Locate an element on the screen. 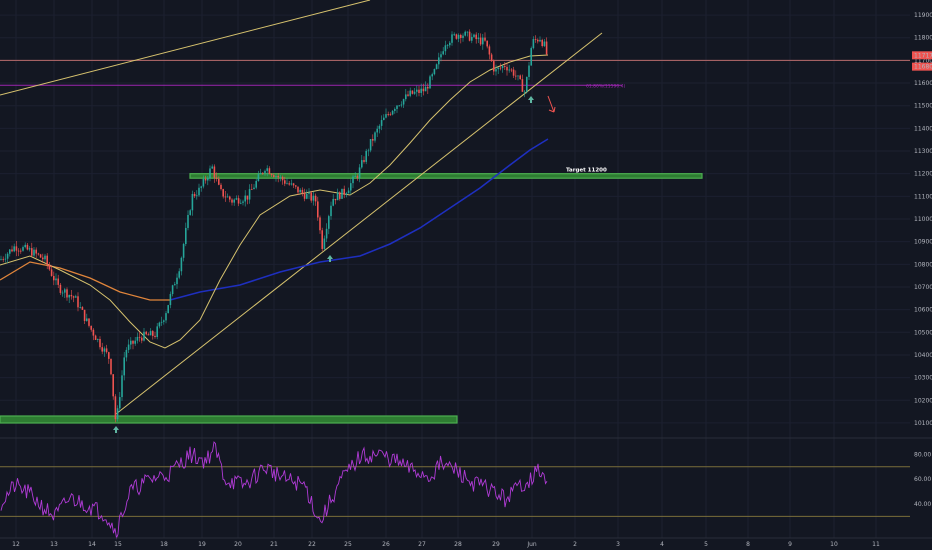 This screenshot has width=932, height=550. price-tick-label: 11500.0 is located at coordinates (923, 106).